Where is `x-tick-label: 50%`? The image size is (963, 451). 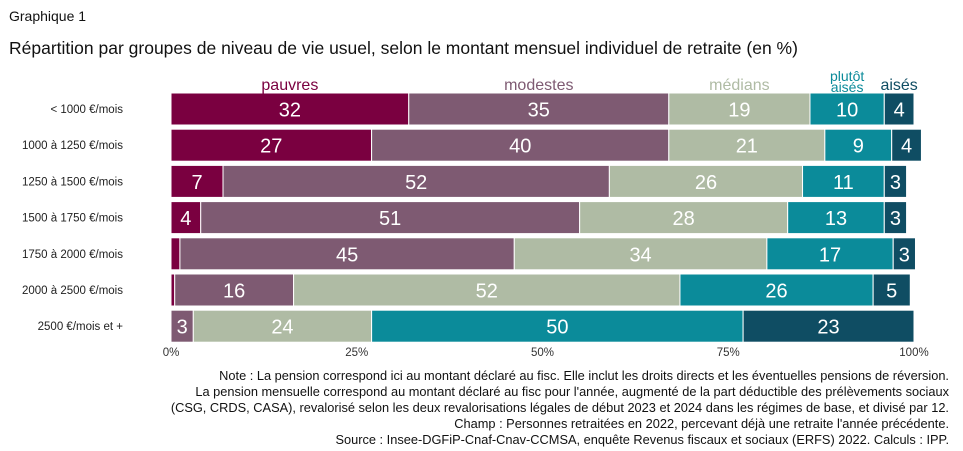
x-tick-label: 50% is located at coordinates (542, 353).